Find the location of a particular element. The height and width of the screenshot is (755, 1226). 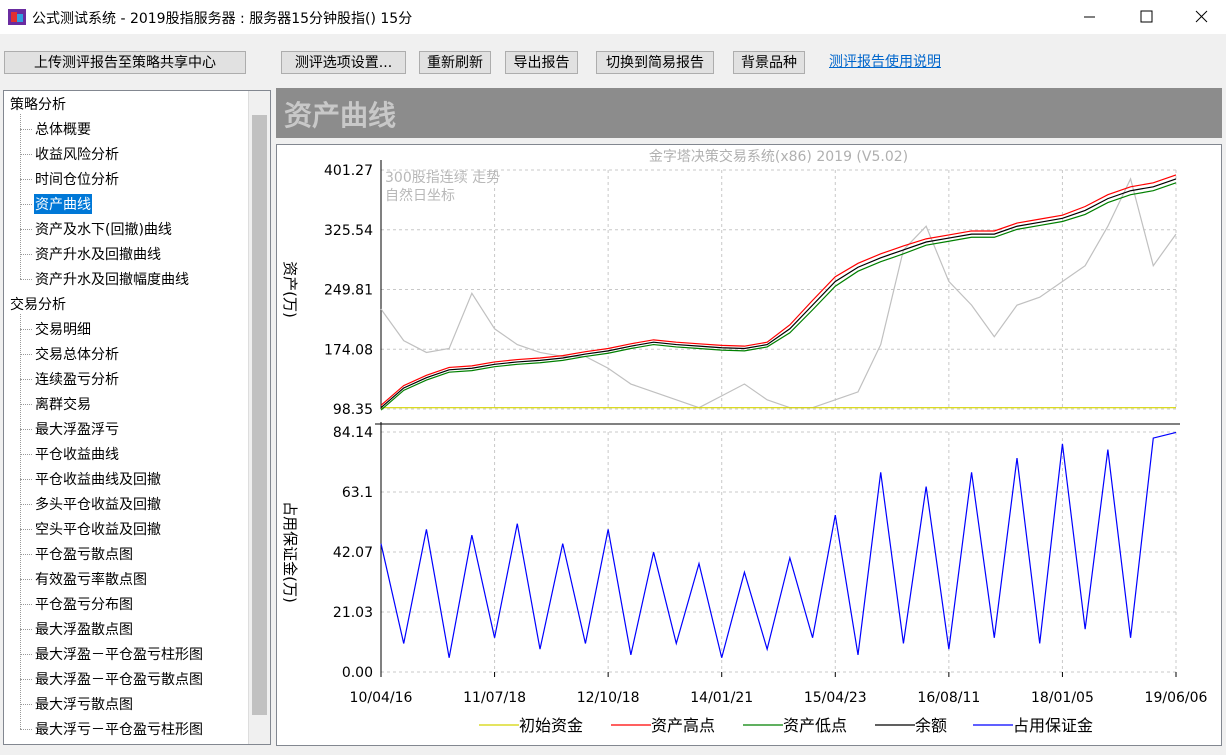

tree-line is located at coordinates (20, 521).